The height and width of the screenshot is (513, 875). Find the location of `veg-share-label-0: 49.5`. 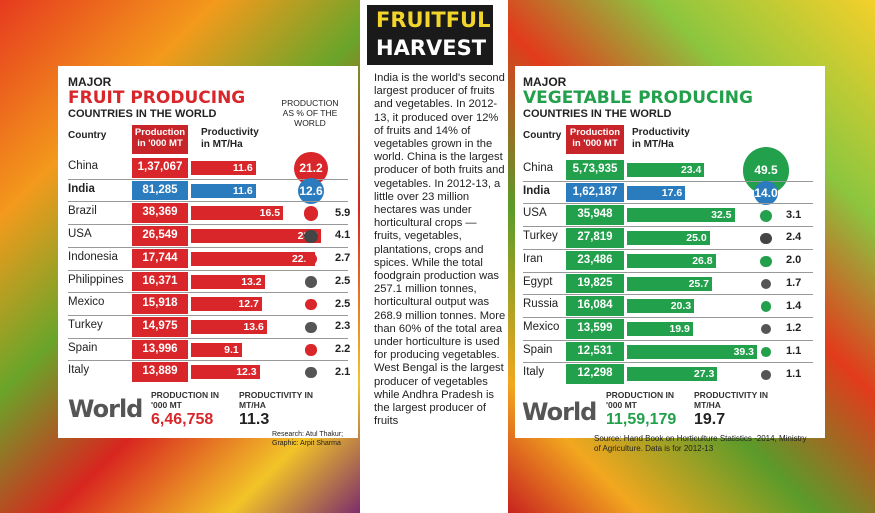

veg-share-label-0: 49.5 is located at coordinates (766, 170).